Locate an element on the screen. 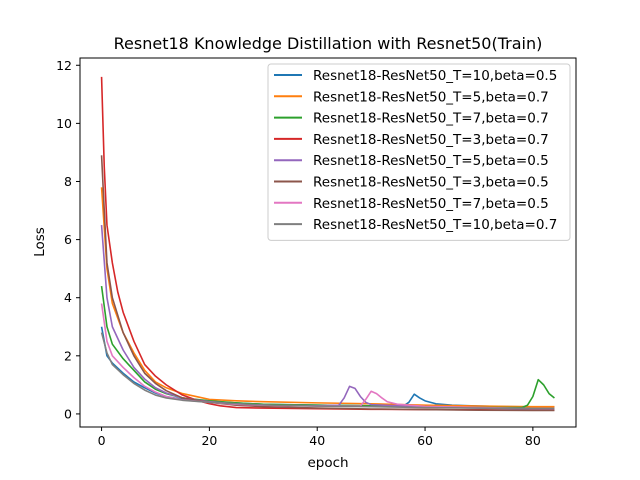  y-tick-label: 4 is located at coordinates (68, 297).